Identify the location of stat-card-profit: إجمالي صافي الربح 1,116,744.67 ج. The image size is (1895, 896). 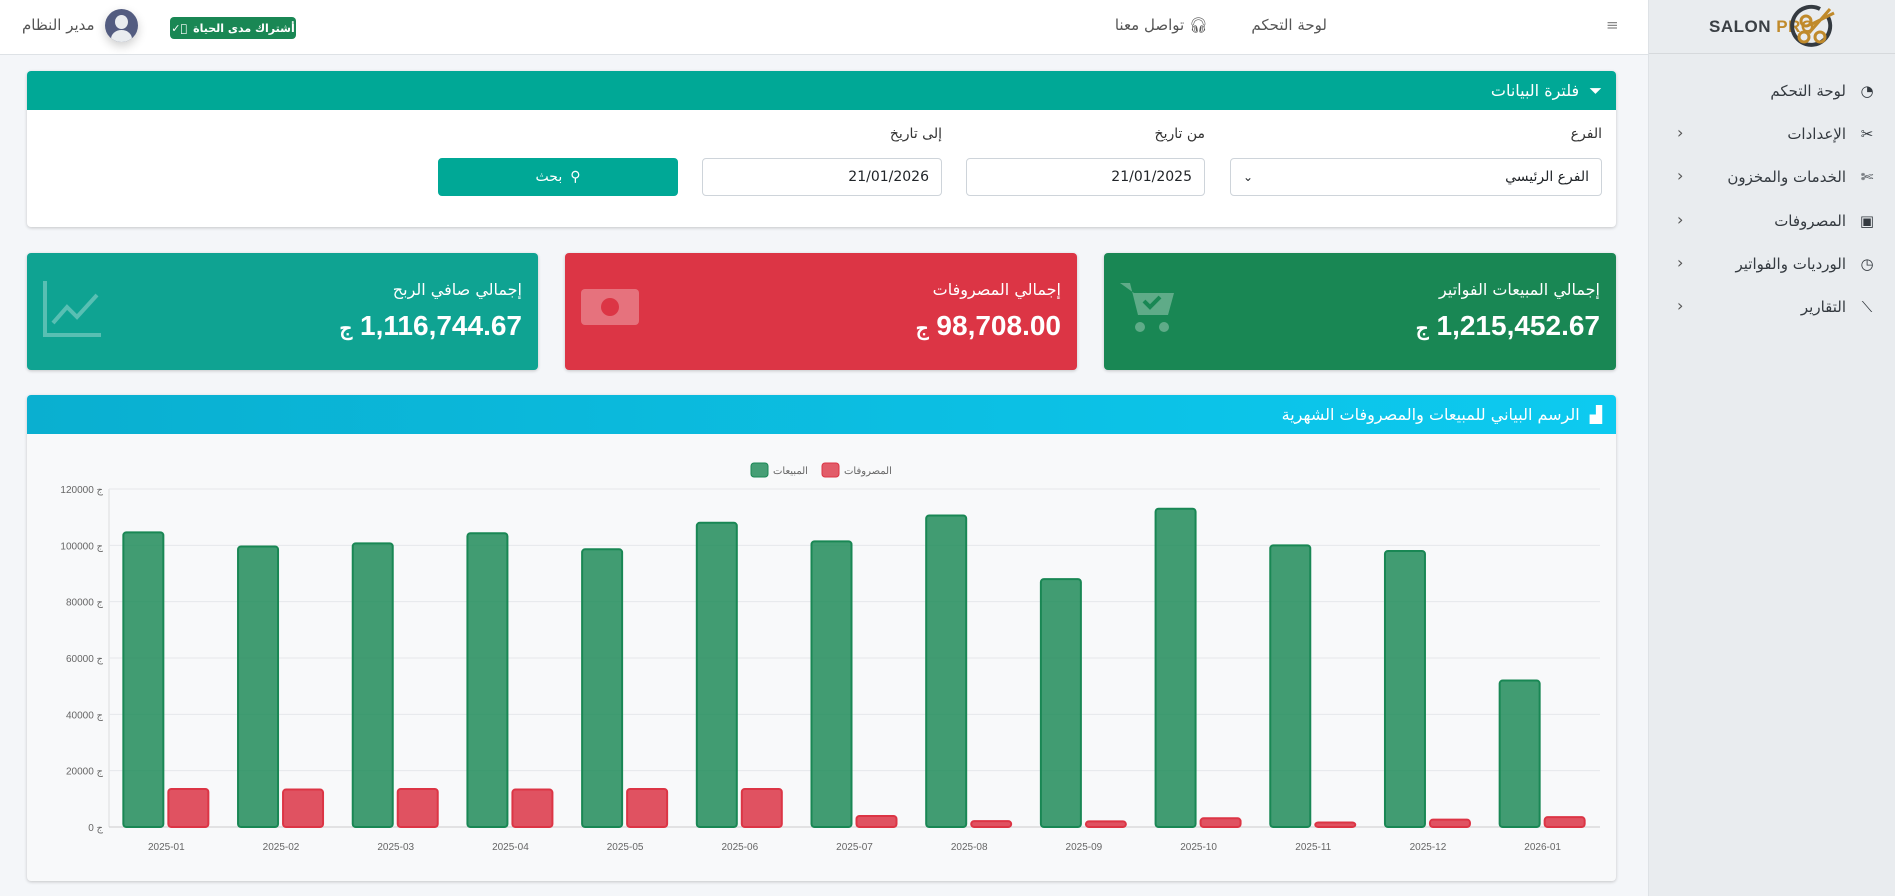
(282, 311).